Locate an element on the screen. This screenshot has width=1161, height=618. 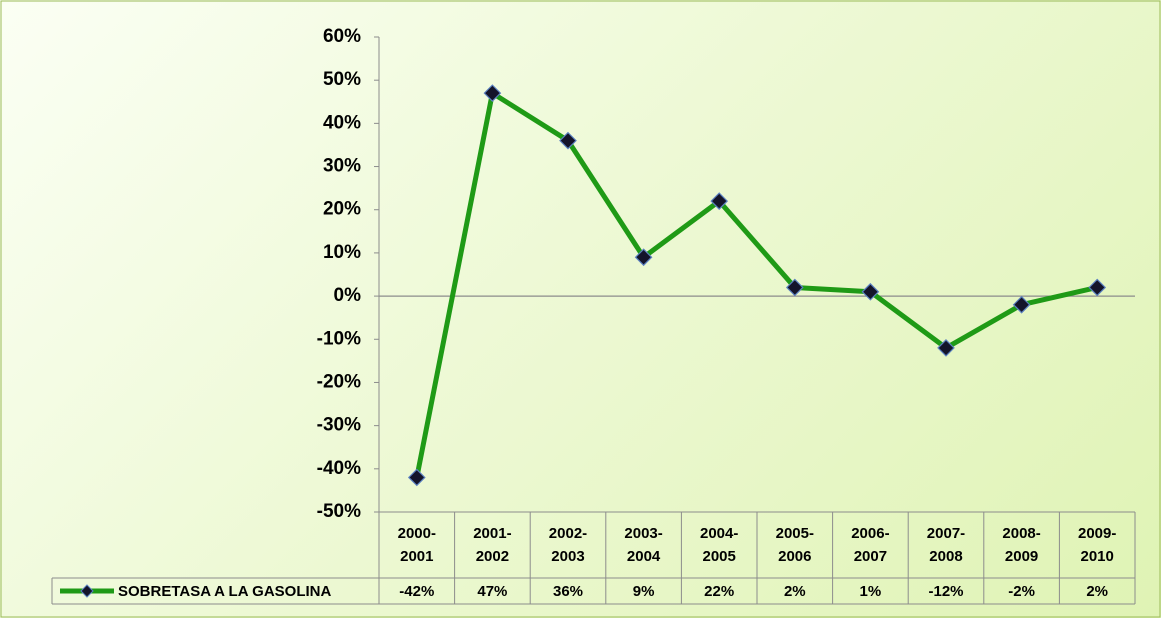
y-tick-label: 10% is located at coordinates (342, 252).